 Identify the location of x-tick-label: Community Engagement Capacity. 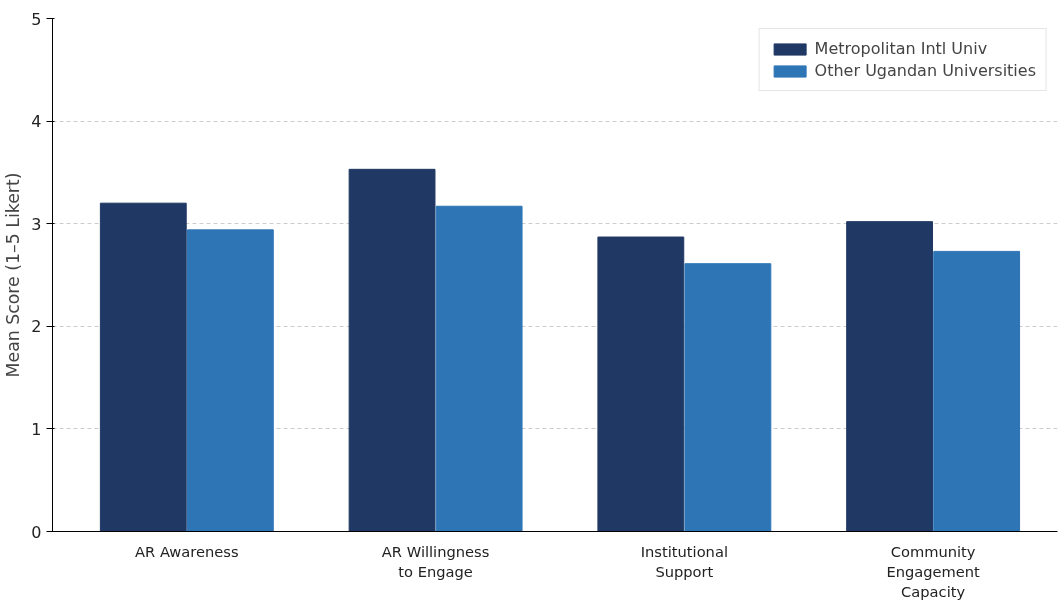
(933, 571).